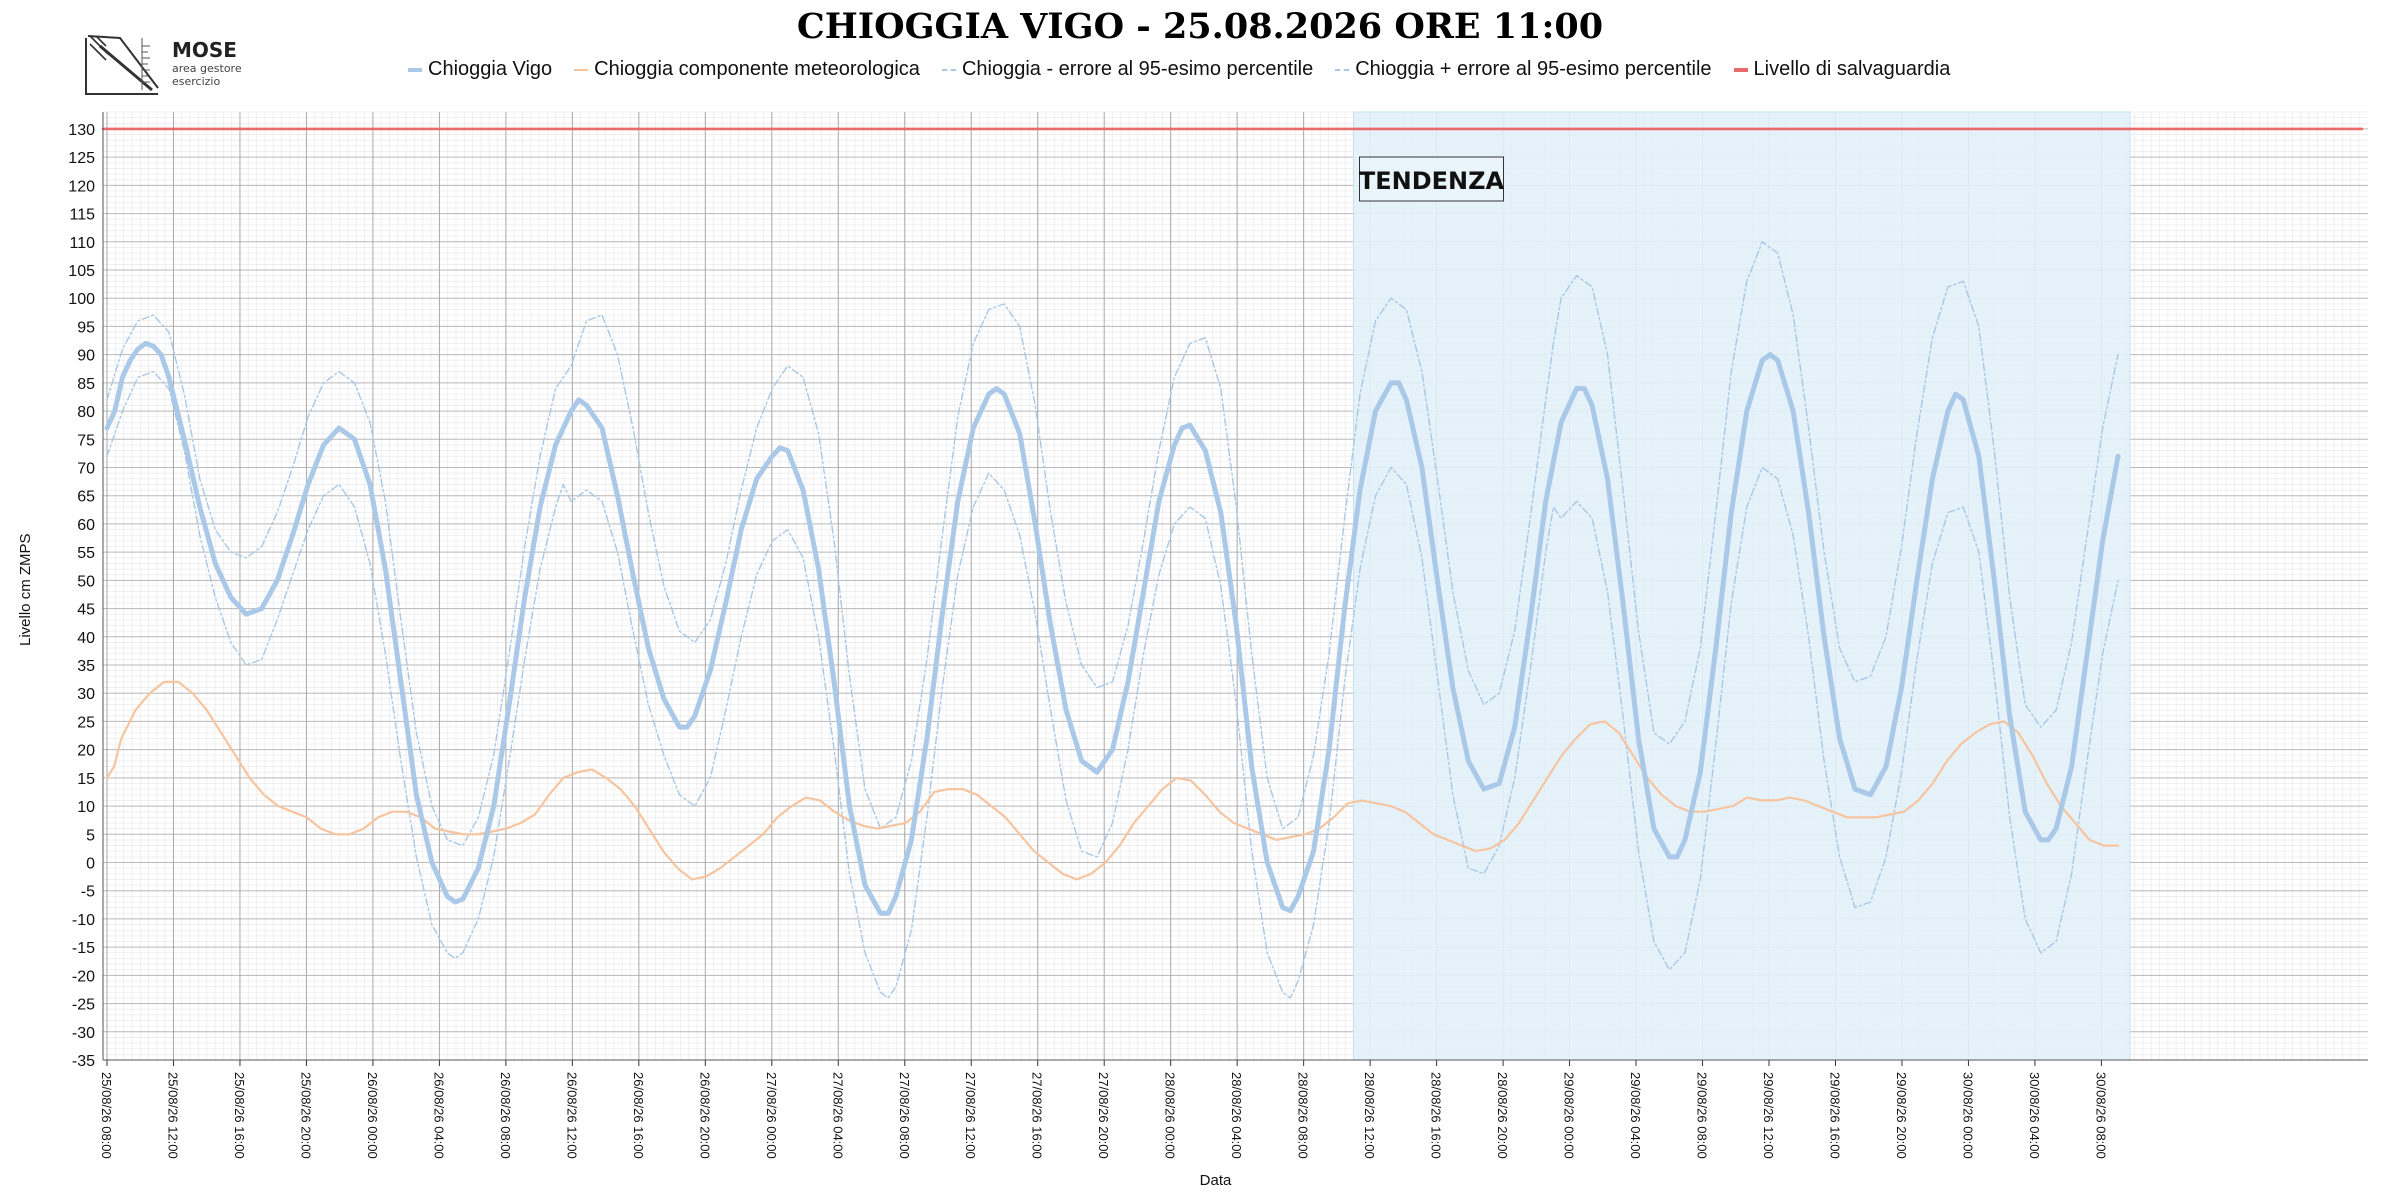 Image resolution: width=2400 pixels, height=1200 pixels. Describe the element at coordinates (86, 440) in the screenshot. I see `y-tick-label: 75` at that location.